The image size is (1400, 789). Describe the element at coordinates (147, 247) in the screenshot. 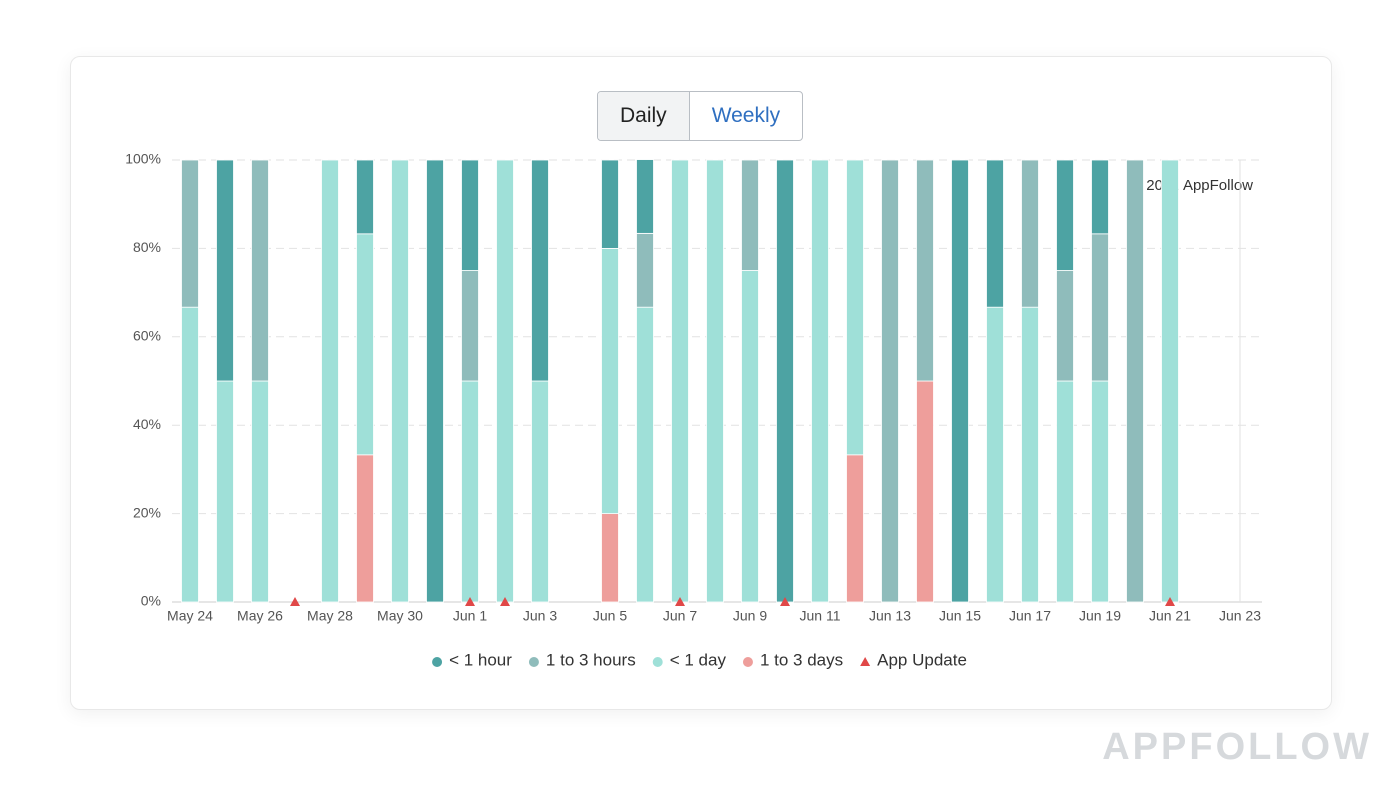

I see `y-tick-label: 80%` at that location.